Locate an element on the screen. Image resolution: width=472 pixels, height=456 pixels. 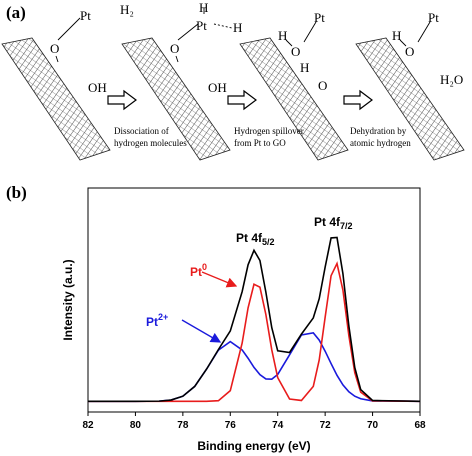
annotation: Pt 4f7/2 is located at coordinates (333, 223).